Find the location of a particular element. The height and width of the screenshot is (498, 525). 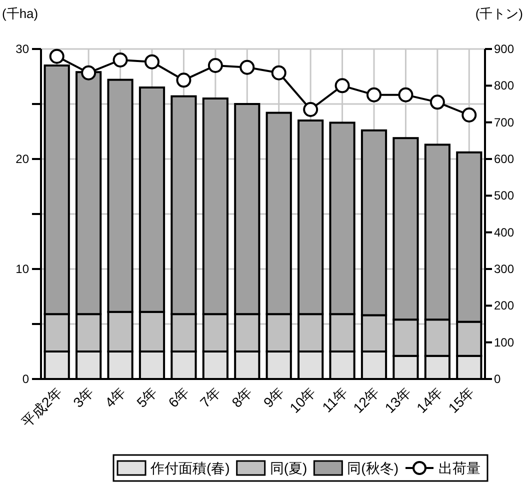

legend-label: 作付面積(春) is located at coordinates (190, 468).